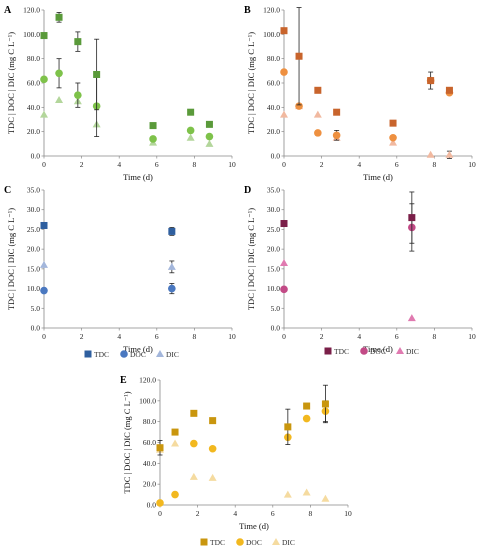  What do you see at coordinates (271, 34) in the screenshot?
I see `y-tick-label: 100.0` at bounding box center [271, 34].